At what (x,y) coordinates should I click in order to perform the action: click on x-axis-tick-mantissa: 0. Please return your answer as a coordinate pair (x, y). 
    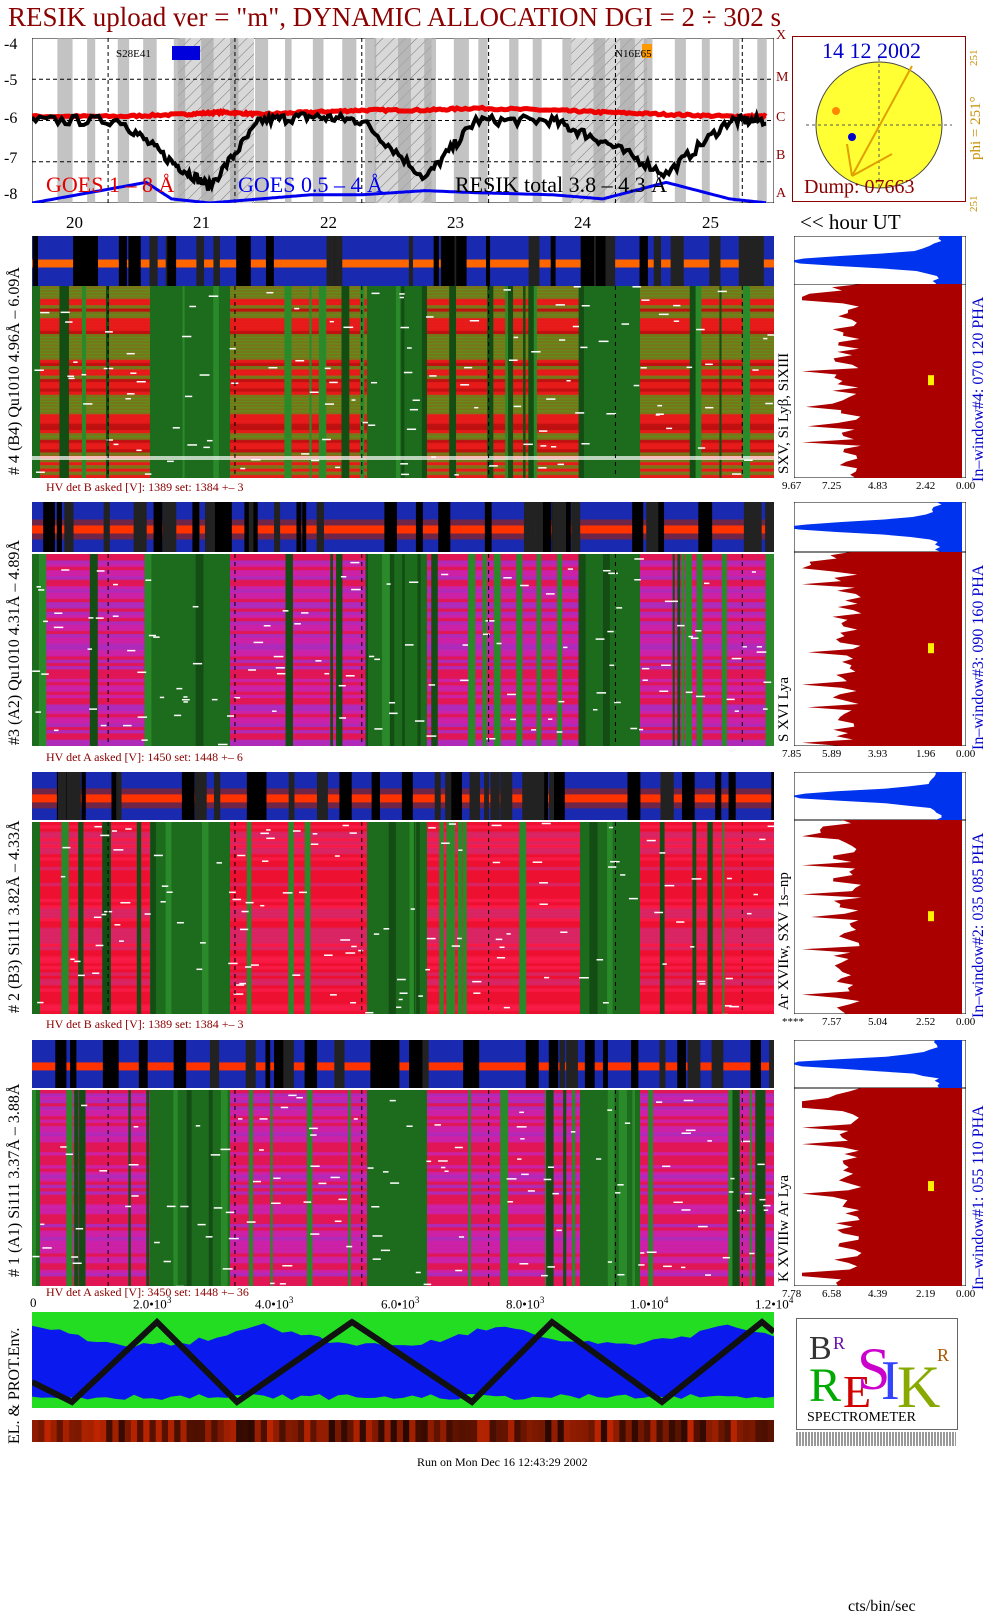
    Looking at the image, I should click on (33, 1302).